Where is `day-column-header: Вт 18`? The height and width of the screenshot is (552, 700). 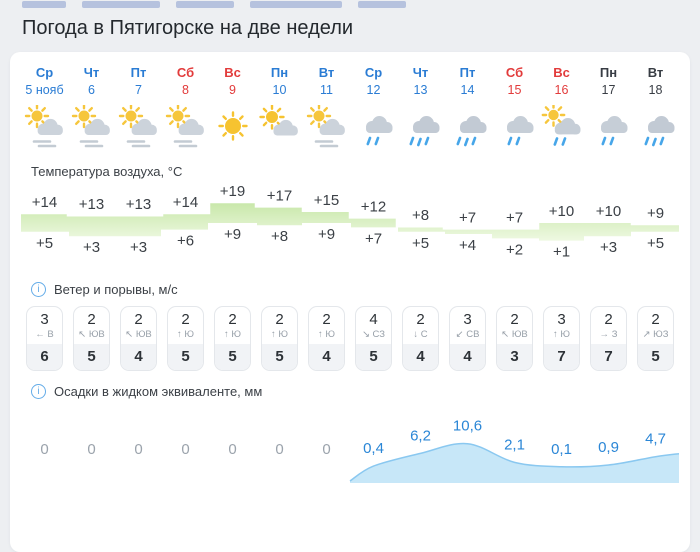 day-column-header: Вт 18 is located at coordinates (655, 81).